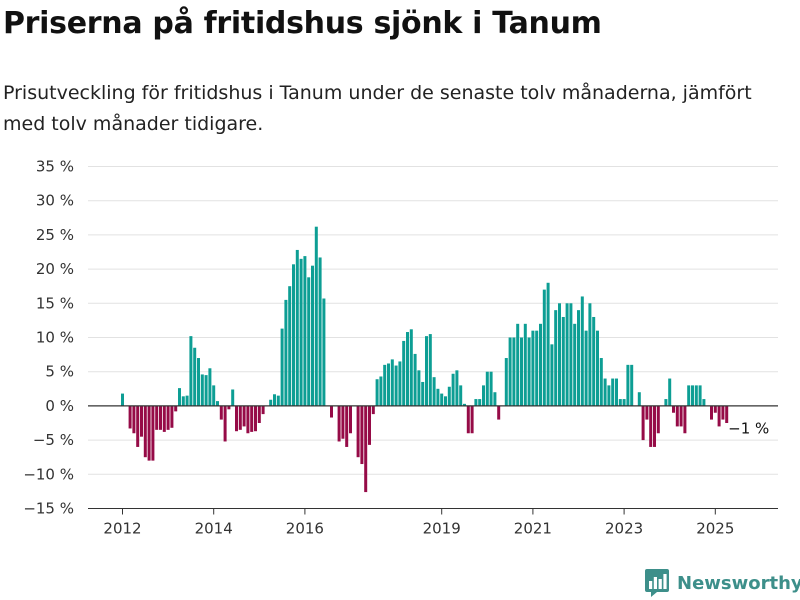 This screenshot has height=600, width=800. What do you see at coordinates (59, 406) in the screenshot?
I see `y-tick-label: 0 %` at bounding box center [59, 406].